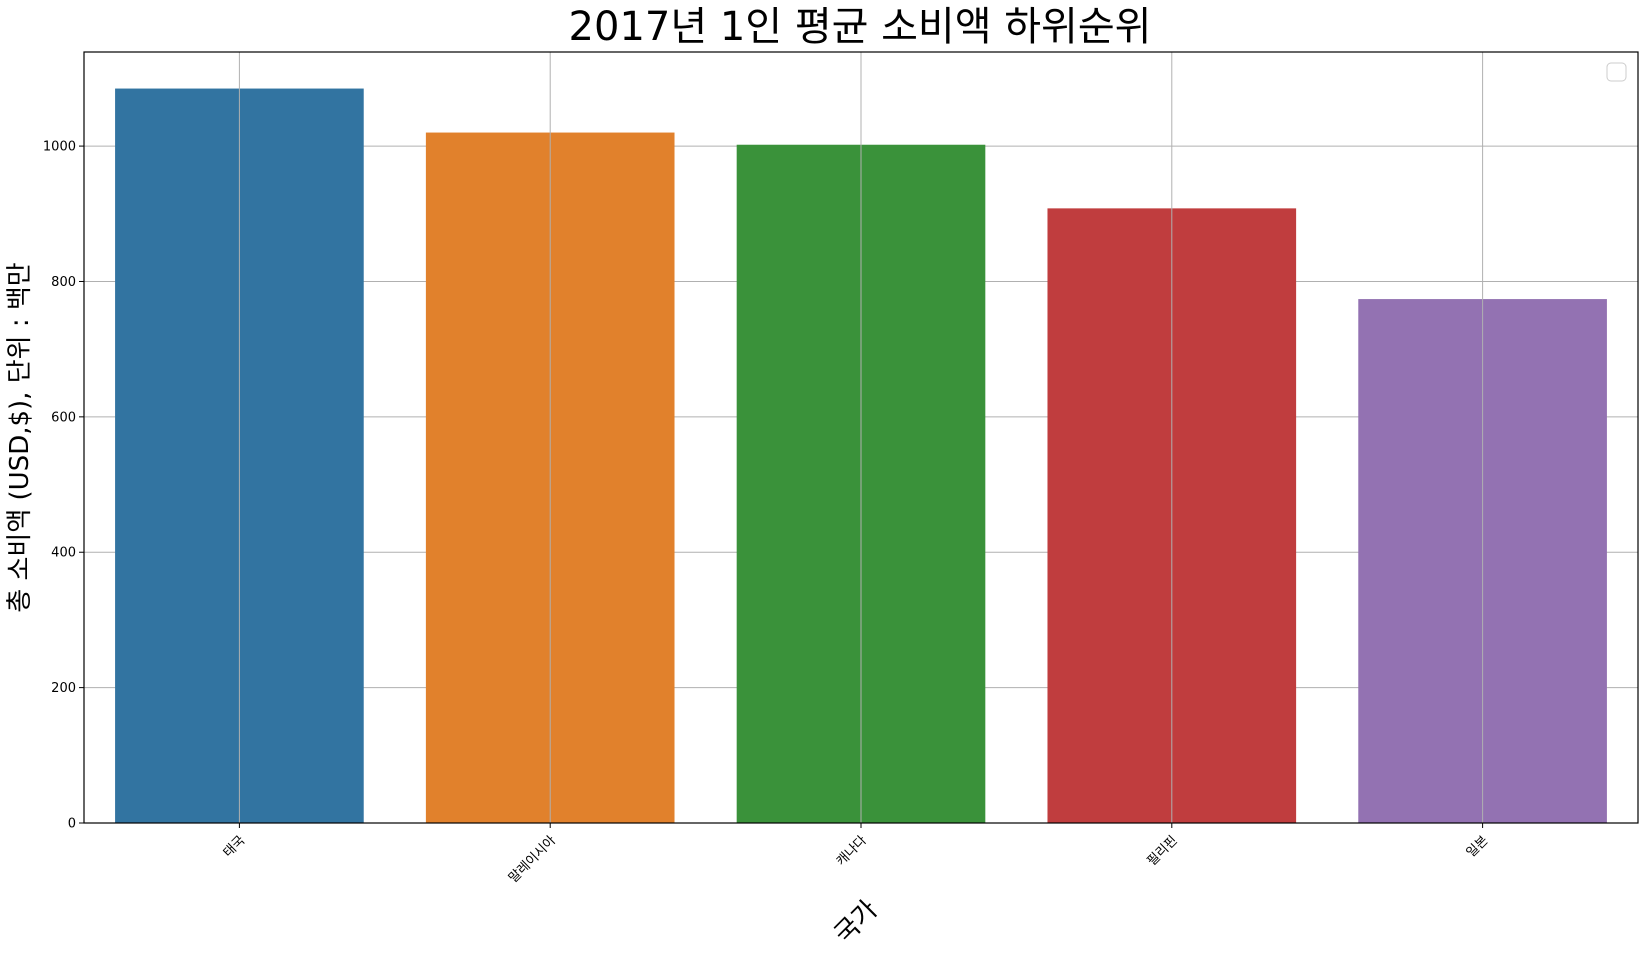  I want to click on chart-title: 2017년 1인 평균 소비액 하위순위, so click(860, 27).